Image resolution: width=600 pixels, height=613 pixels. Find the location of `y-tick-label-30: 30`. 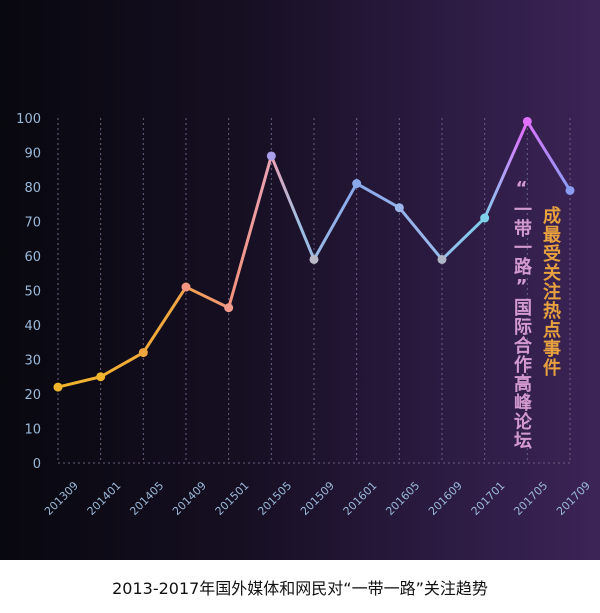

y-tick-label-30: 30 is located at coordinates (32, 361).